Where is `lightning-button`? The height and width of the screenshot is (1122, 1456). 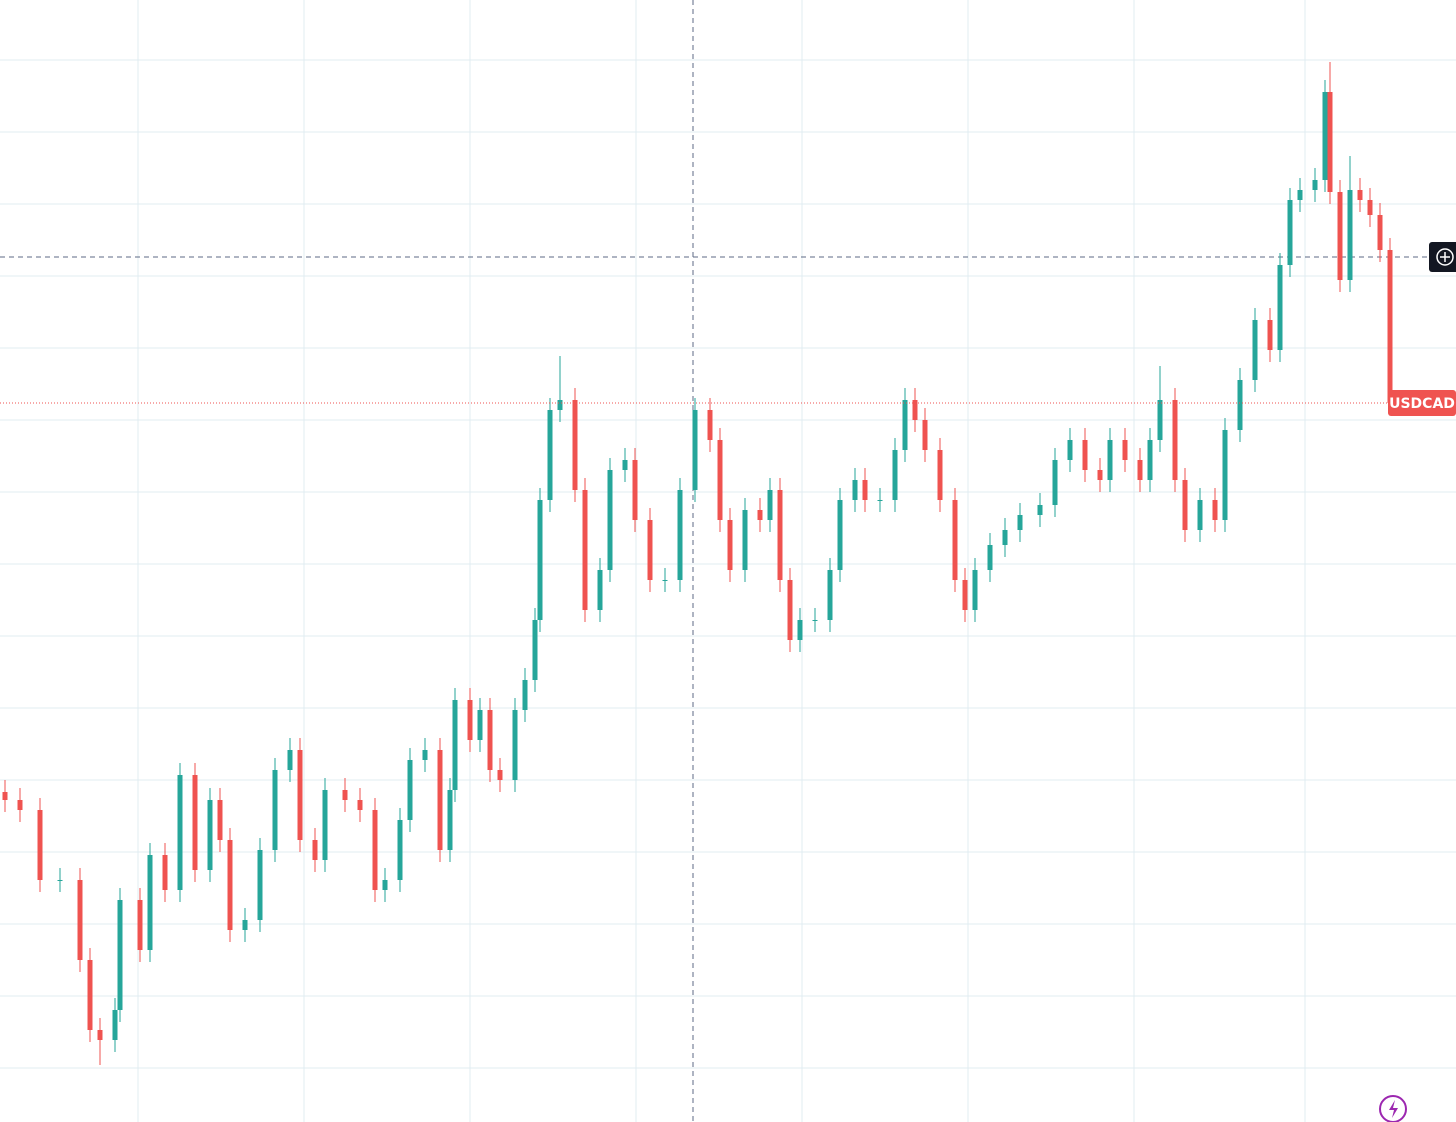
lightning-button is located at coordinates (1393, 1108).